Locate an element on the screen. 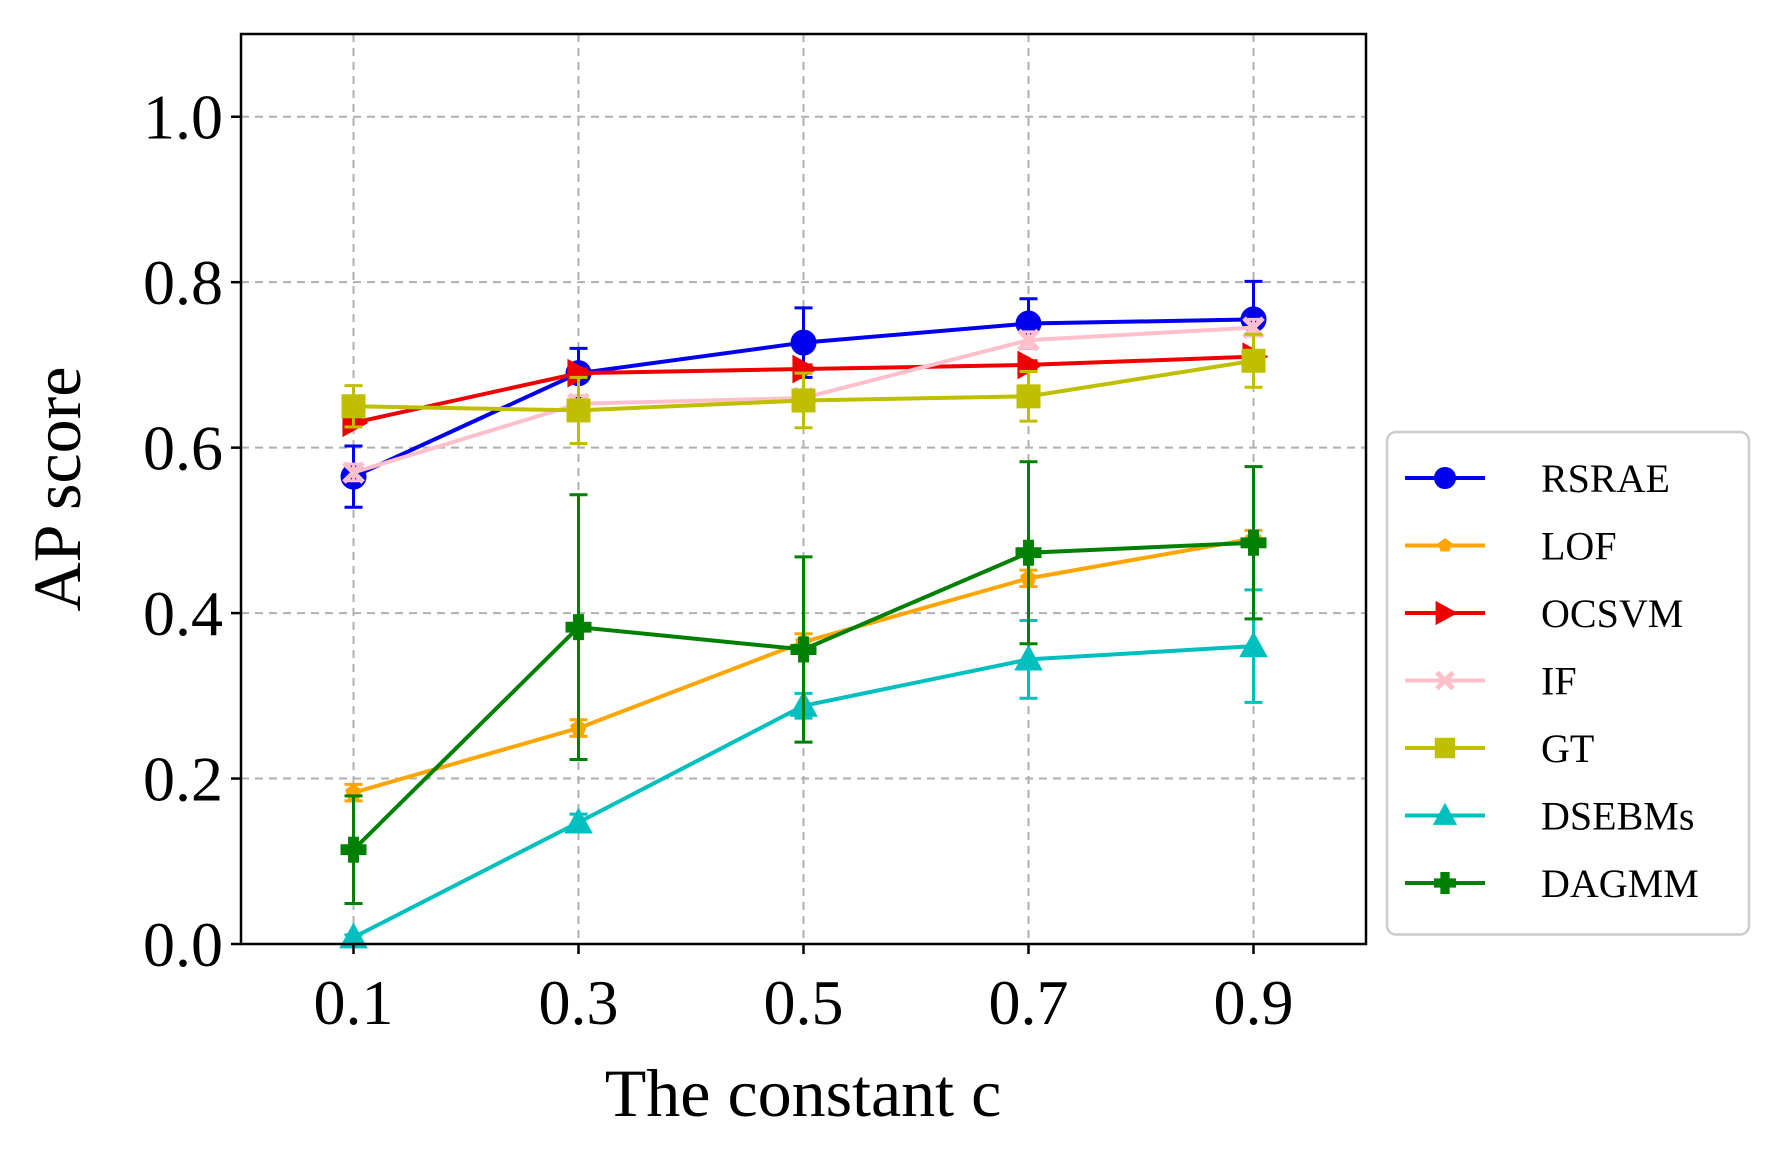 This screenshot has width=1770, height=1158. x-tick-label: 0.3 is located at coordinates (579, 1002).